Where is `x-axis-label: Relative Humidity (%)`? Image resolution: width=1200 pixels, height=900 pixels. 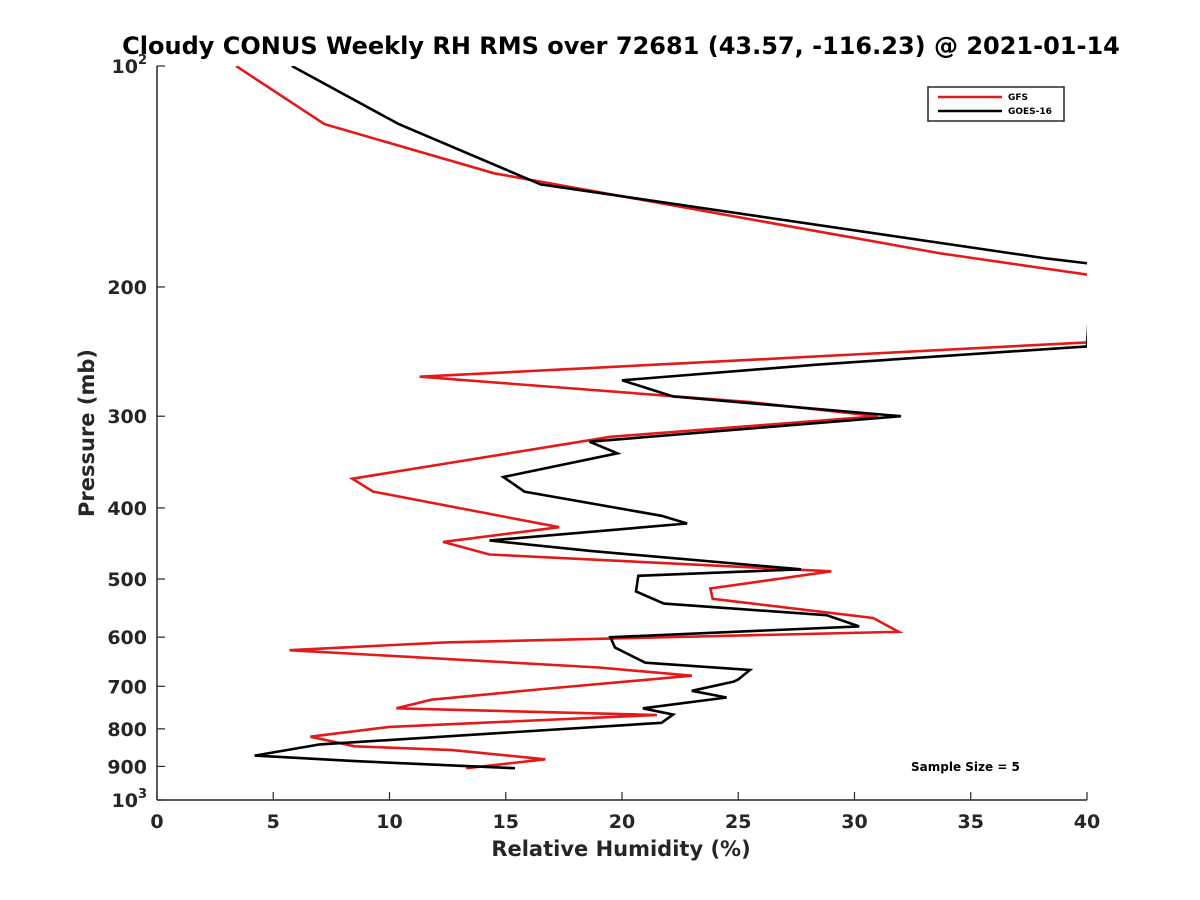
x-axis-label: Relative Humidity (%) is located at coordinates (620, 849).